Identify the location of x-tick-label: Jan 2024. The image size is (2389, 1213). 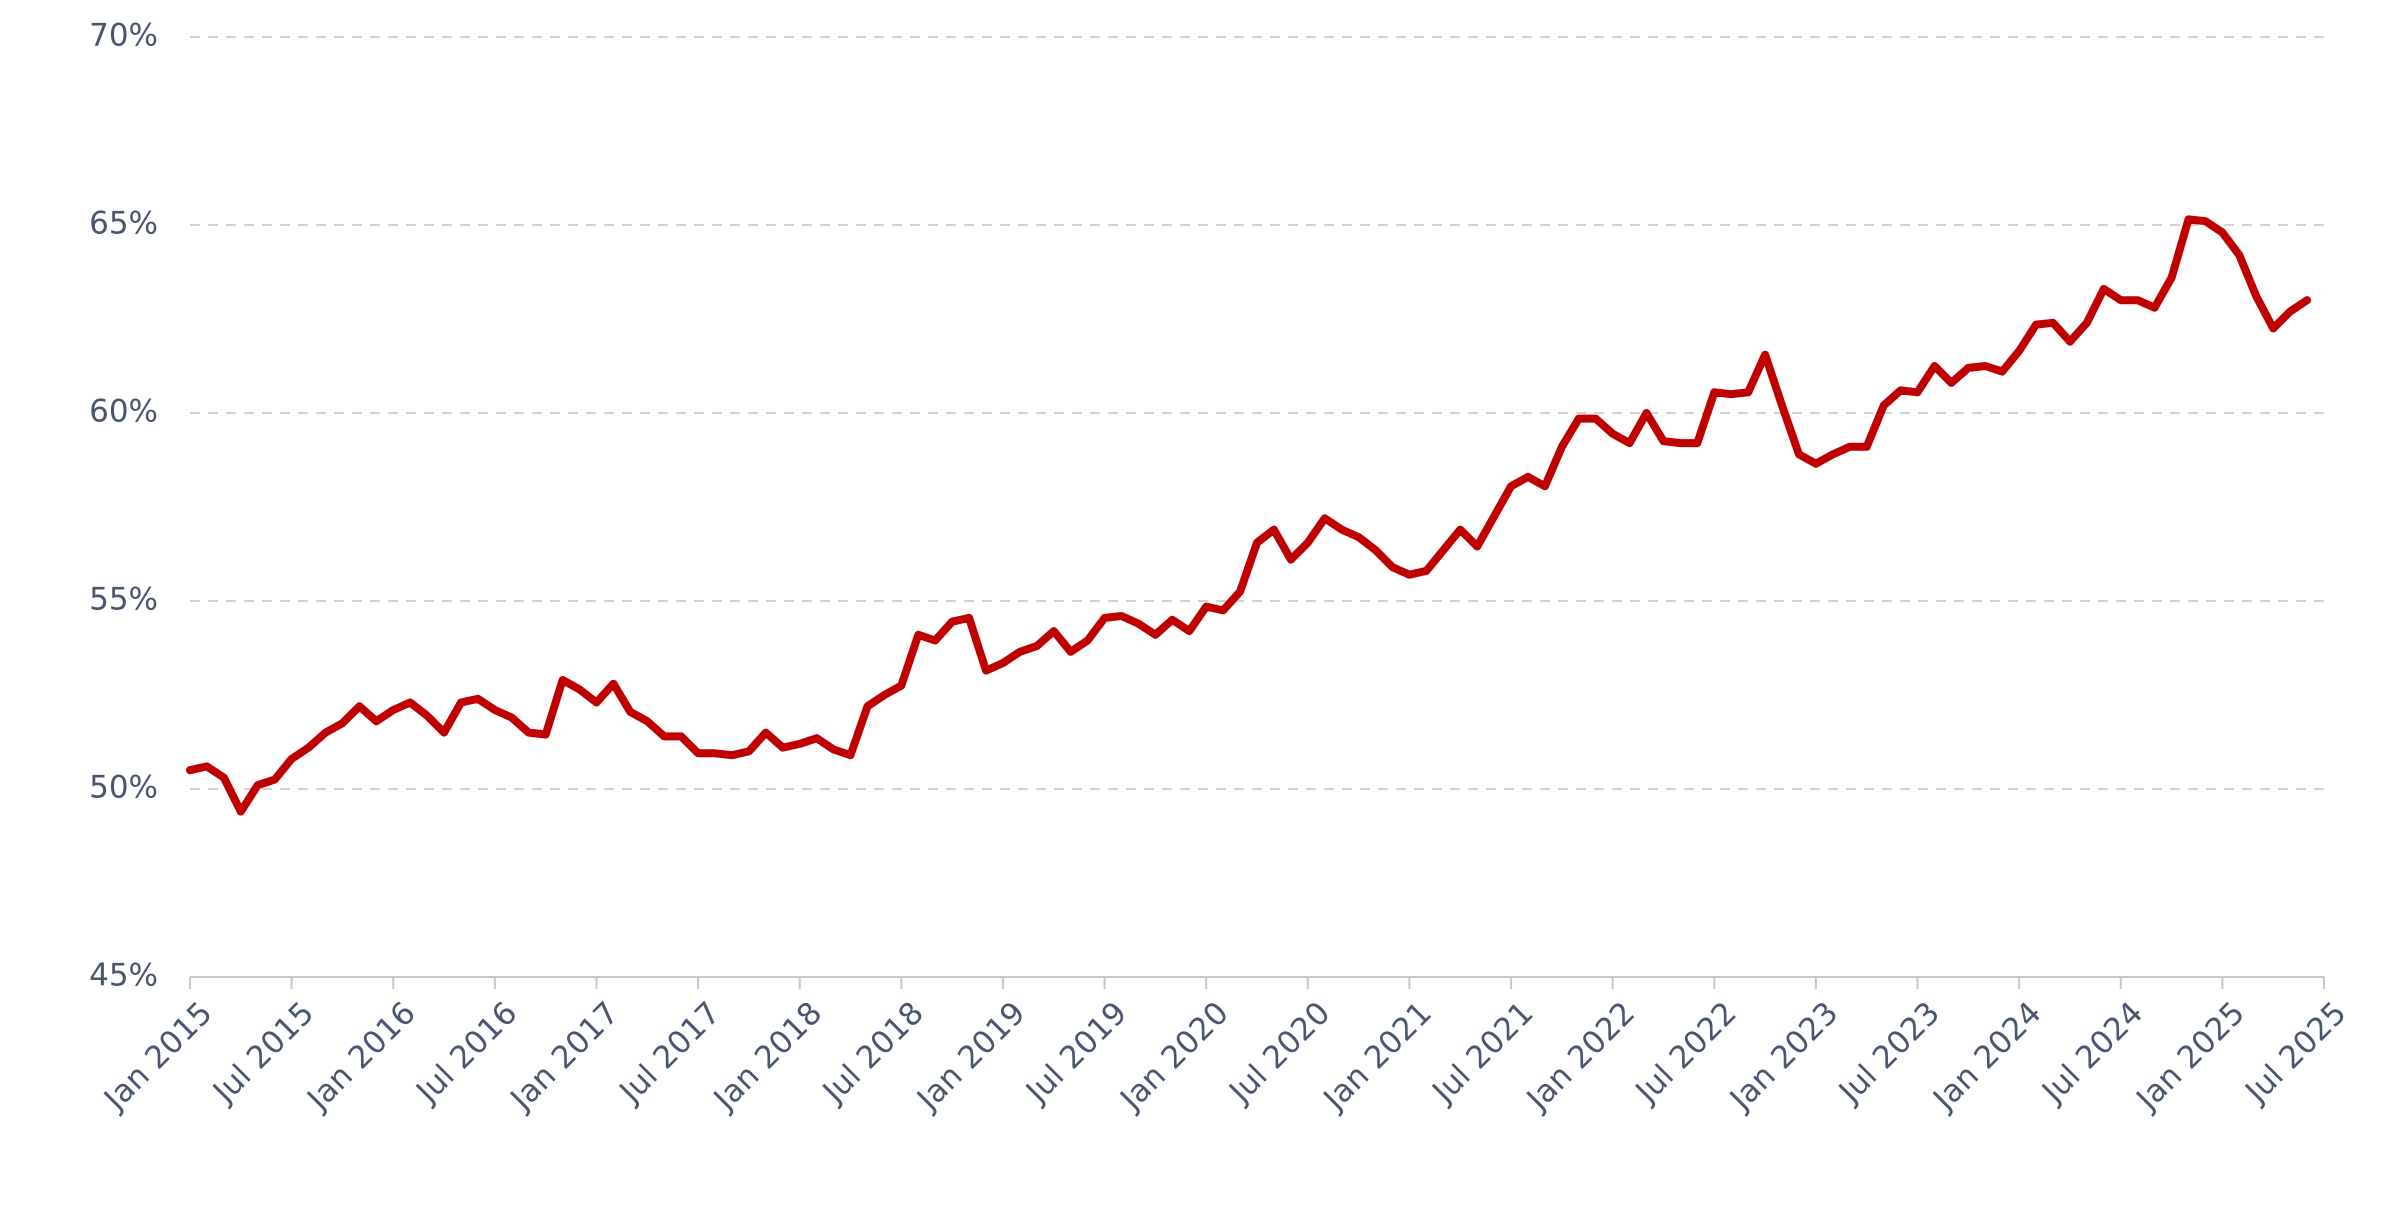
(1986, 1056).